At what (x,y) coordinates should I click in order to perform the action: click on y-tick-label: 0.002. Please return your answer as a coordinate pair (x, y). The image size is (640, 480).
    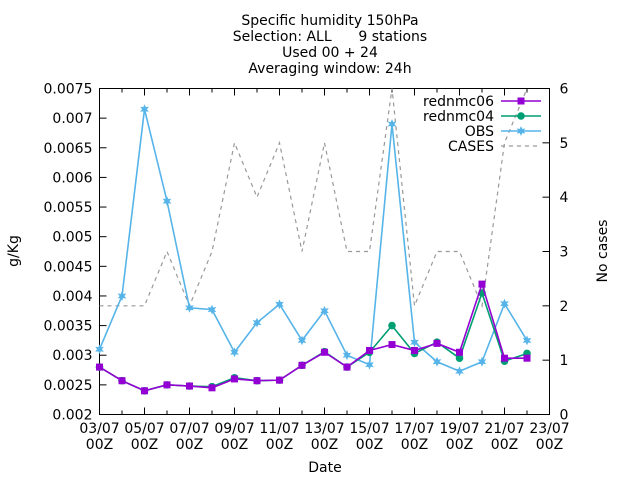
    Looking at the image, I should click on (72, 416).